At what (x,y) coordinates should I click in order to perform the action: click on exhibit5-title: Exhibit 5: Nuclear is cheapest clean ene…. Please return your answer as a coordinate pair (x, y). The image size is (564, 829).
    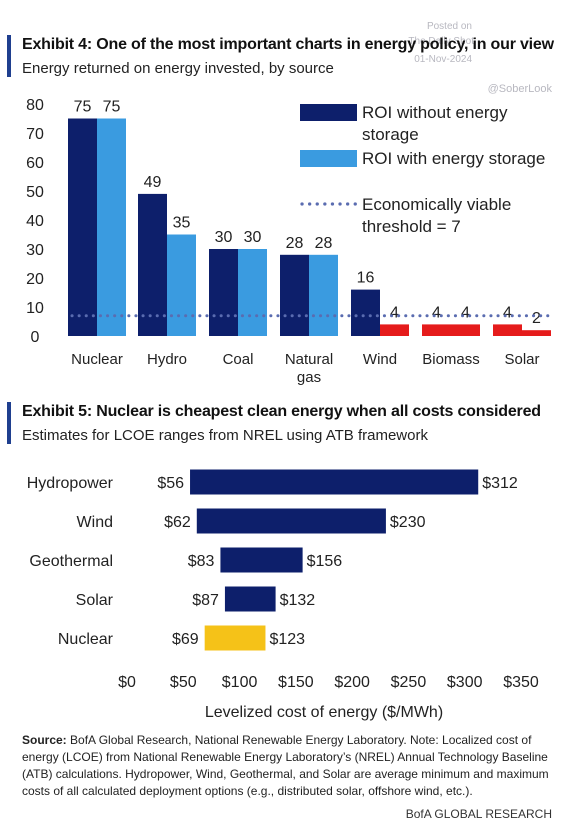
    Looking at the image, I should click on (281, 411).